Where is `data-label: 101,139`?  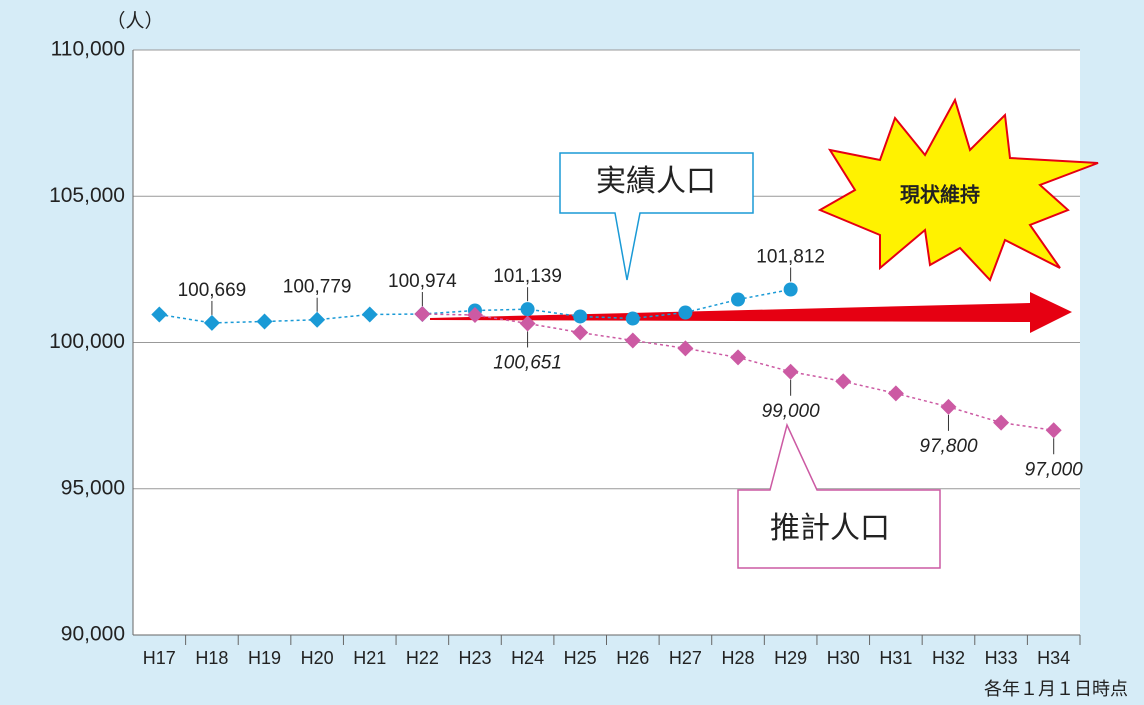 data-label: 101,139 is located at coordinates (527, 276).